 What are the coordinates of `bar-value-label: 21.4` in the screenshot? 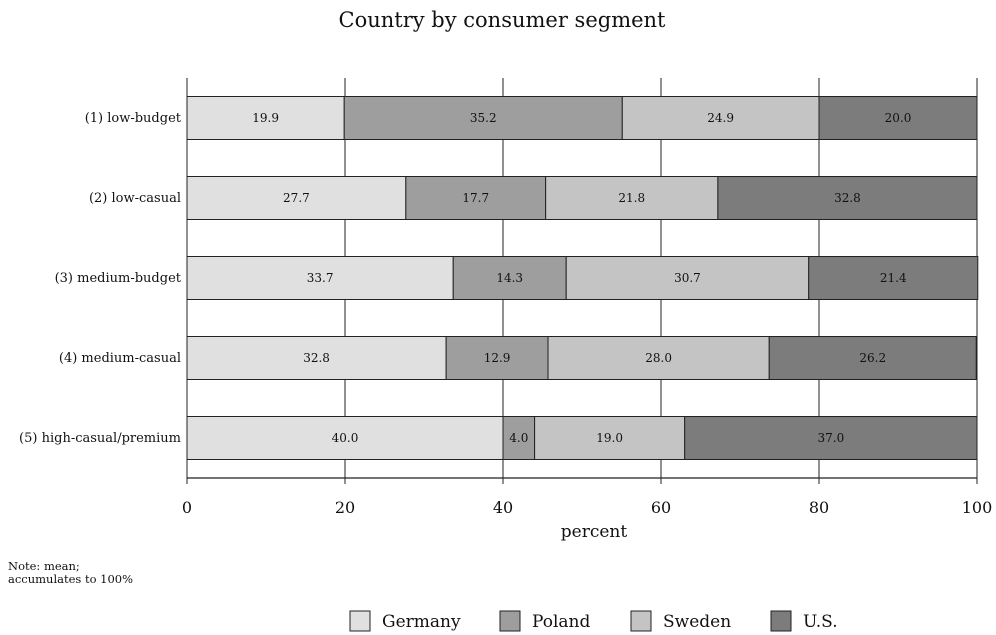 It's located at (893, 278).